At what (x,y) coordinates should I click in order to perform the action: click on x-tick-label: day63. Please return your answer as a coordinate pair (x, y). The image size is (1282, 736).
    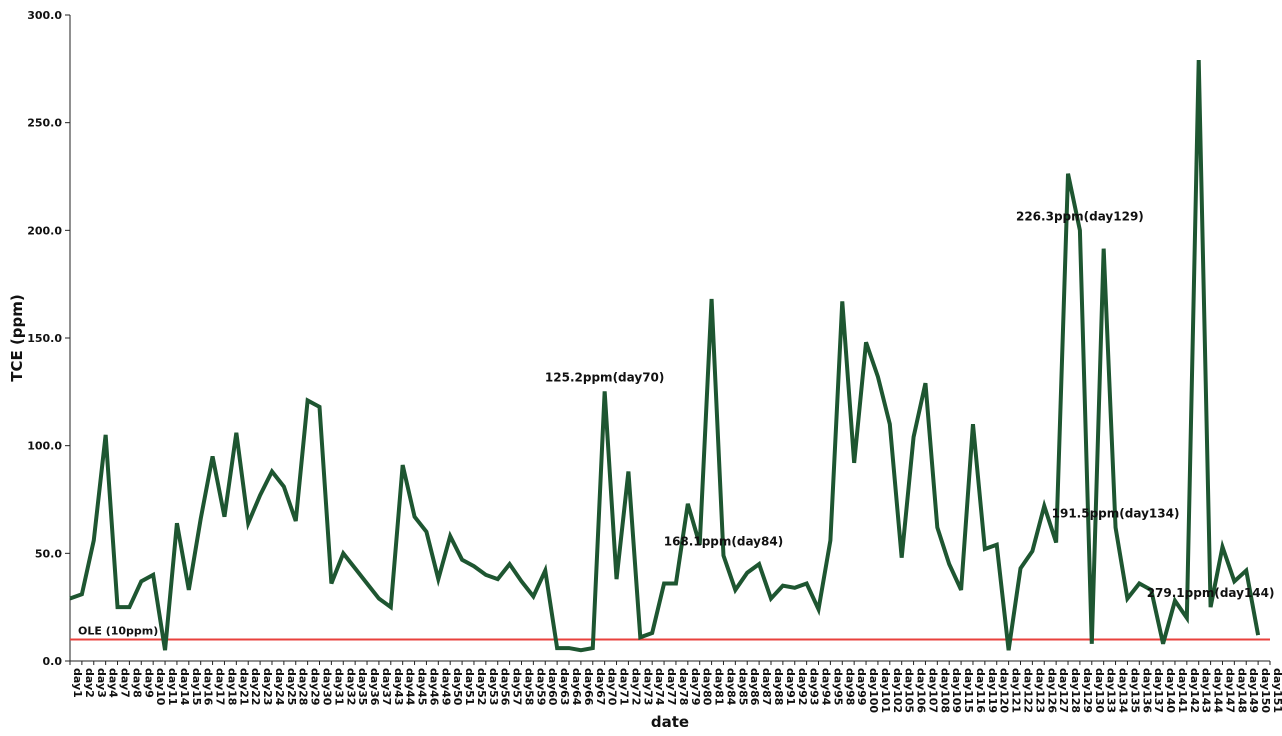
    Looking at the image, I should click on (564, 686).